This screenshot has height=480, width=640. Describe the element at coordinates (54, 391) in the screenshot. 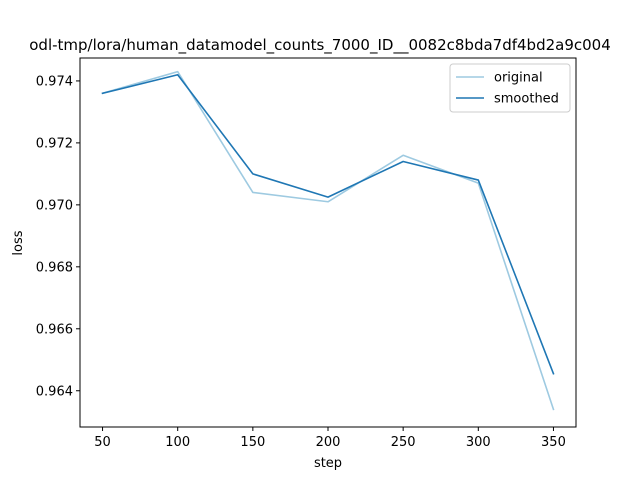

I see `y-tick-label: 0.964` at that location.